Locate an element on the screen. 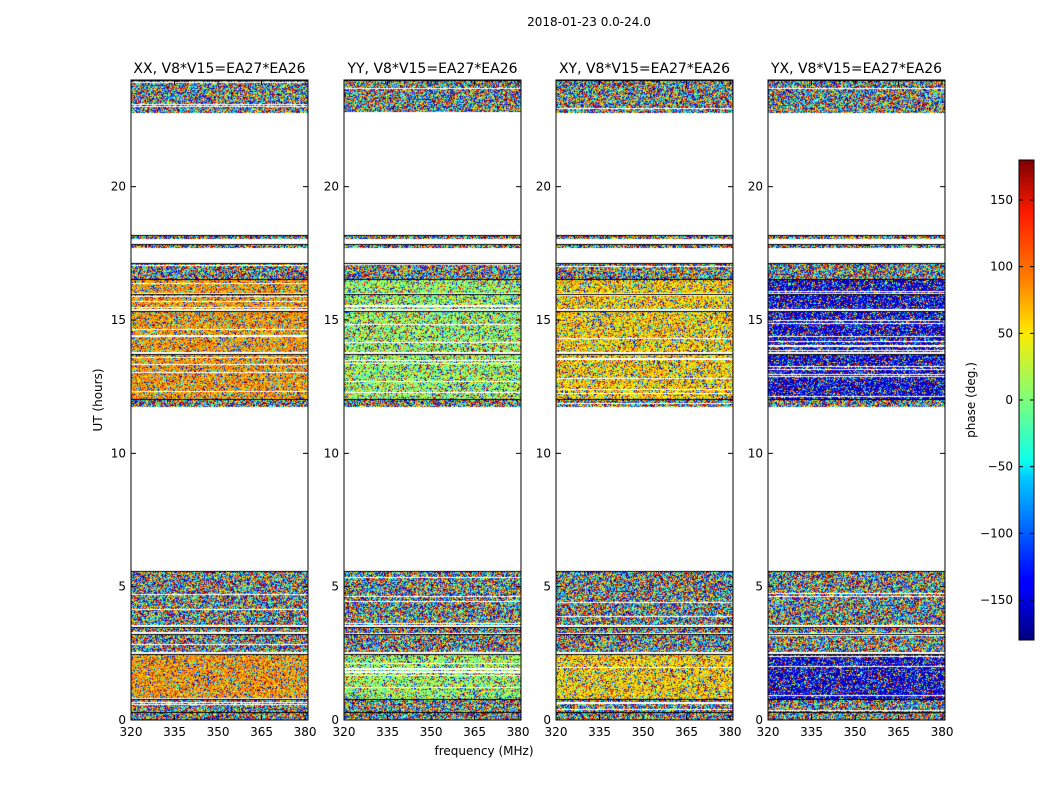  x-axis-label: frequency (MHz) is located at coordinates (483, 751).